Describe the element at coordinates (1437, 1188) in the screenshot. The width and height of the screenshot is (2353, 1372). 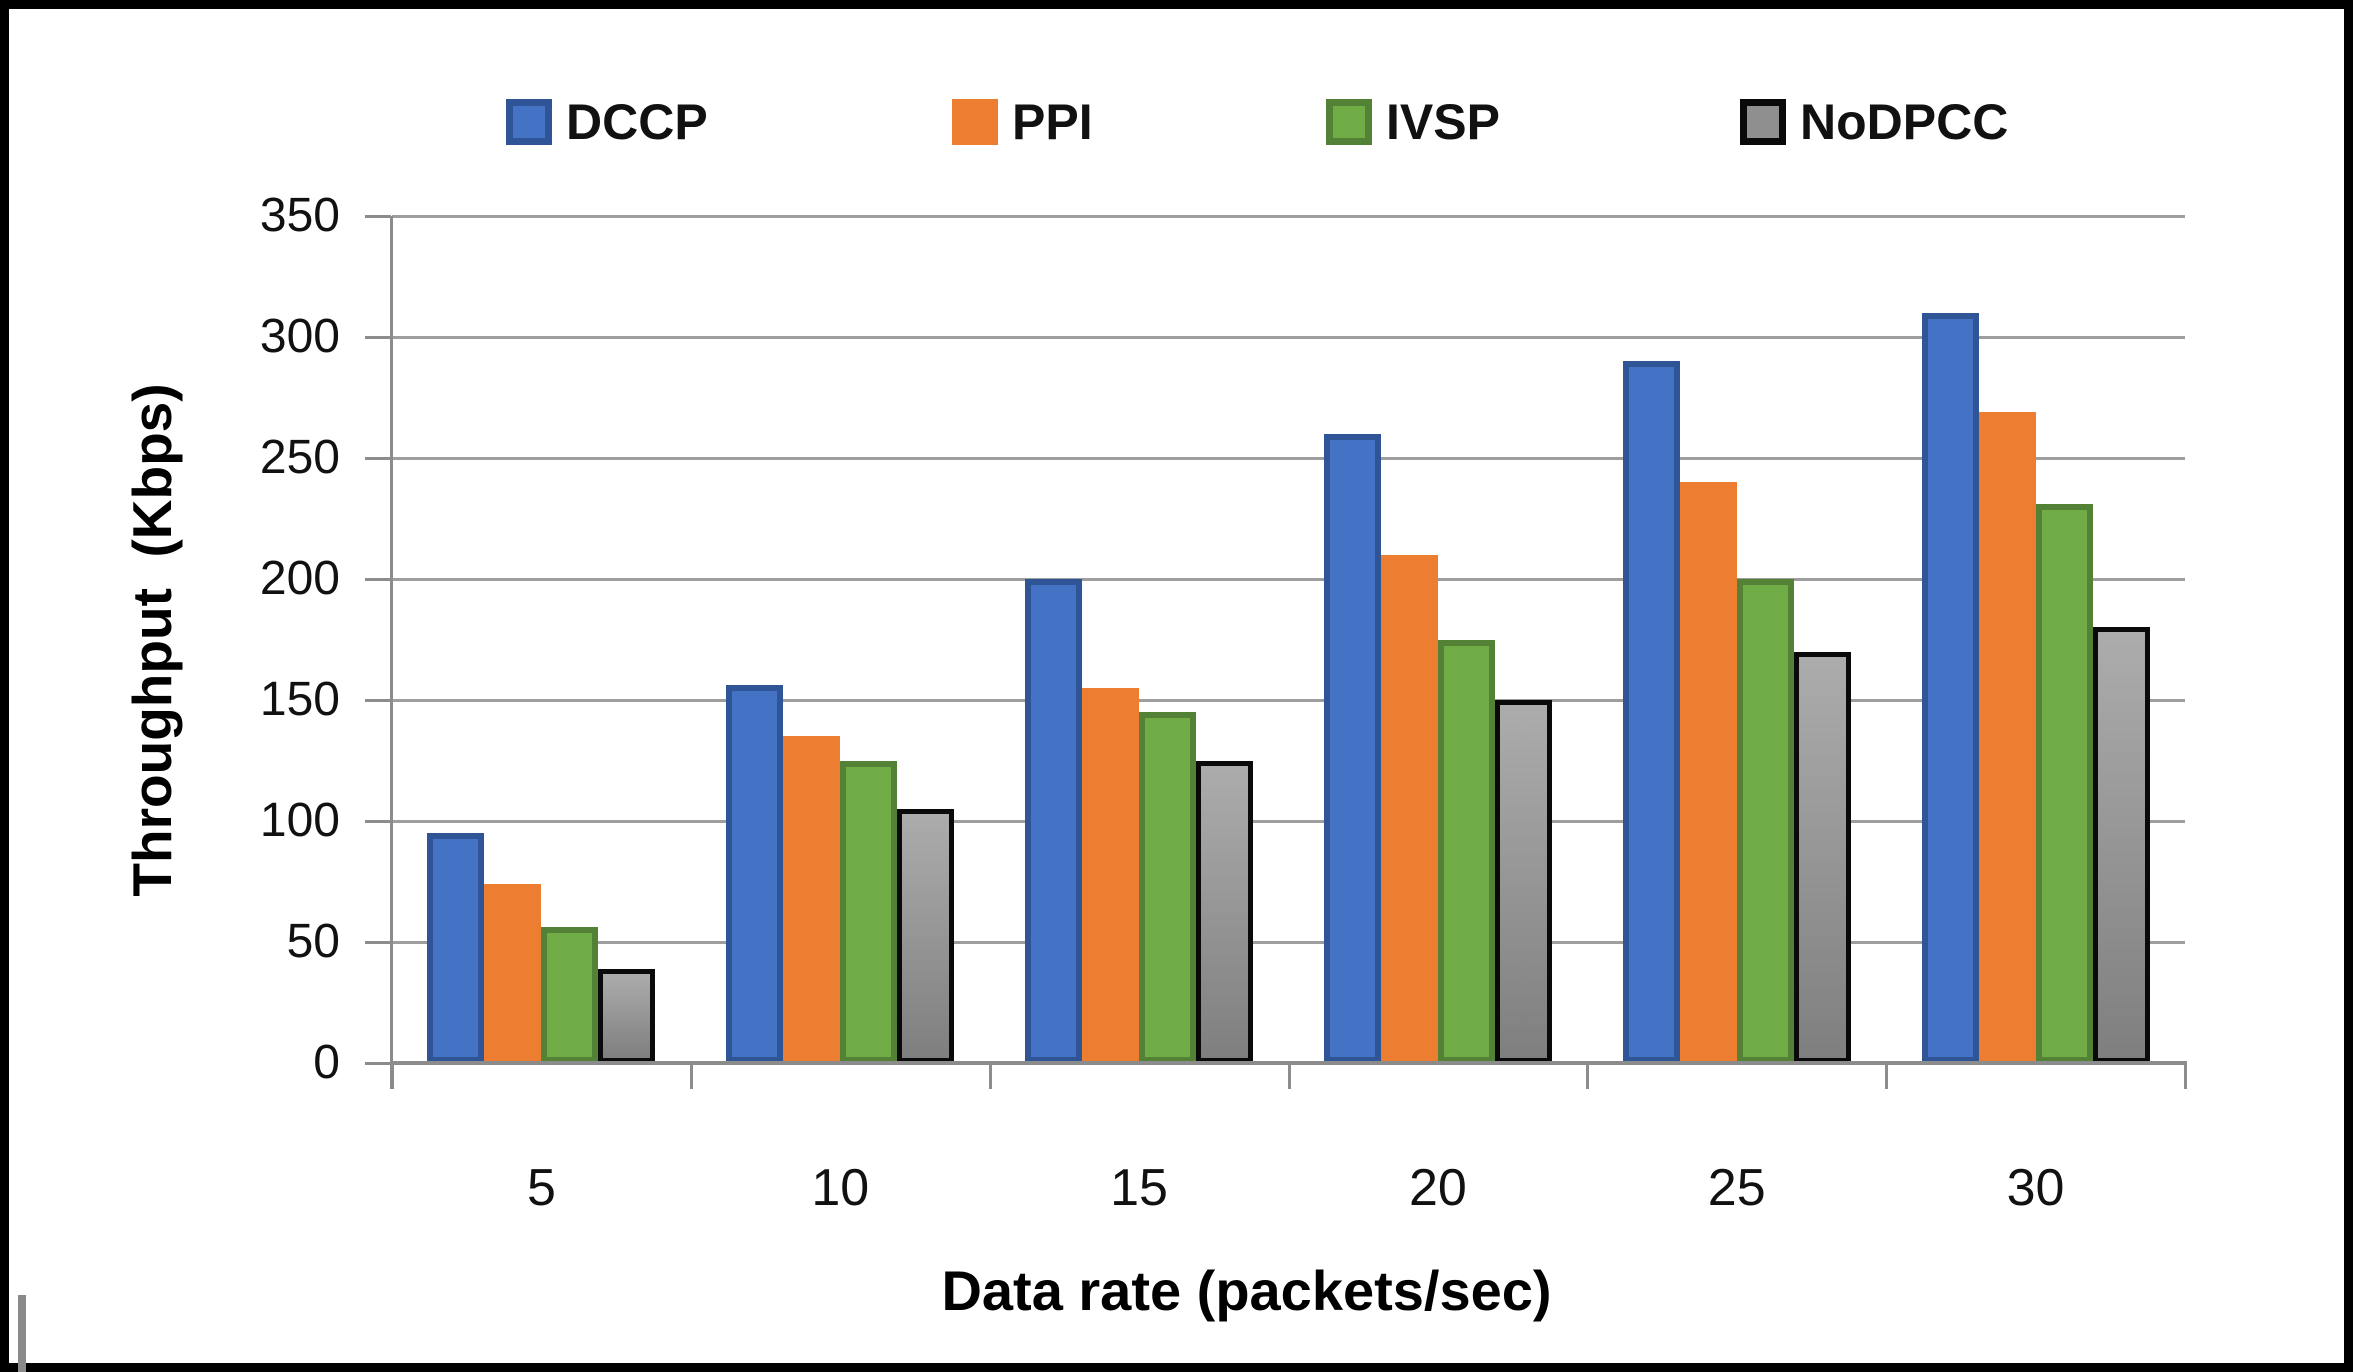
I see `x-tick-label-20: 20` at that location.